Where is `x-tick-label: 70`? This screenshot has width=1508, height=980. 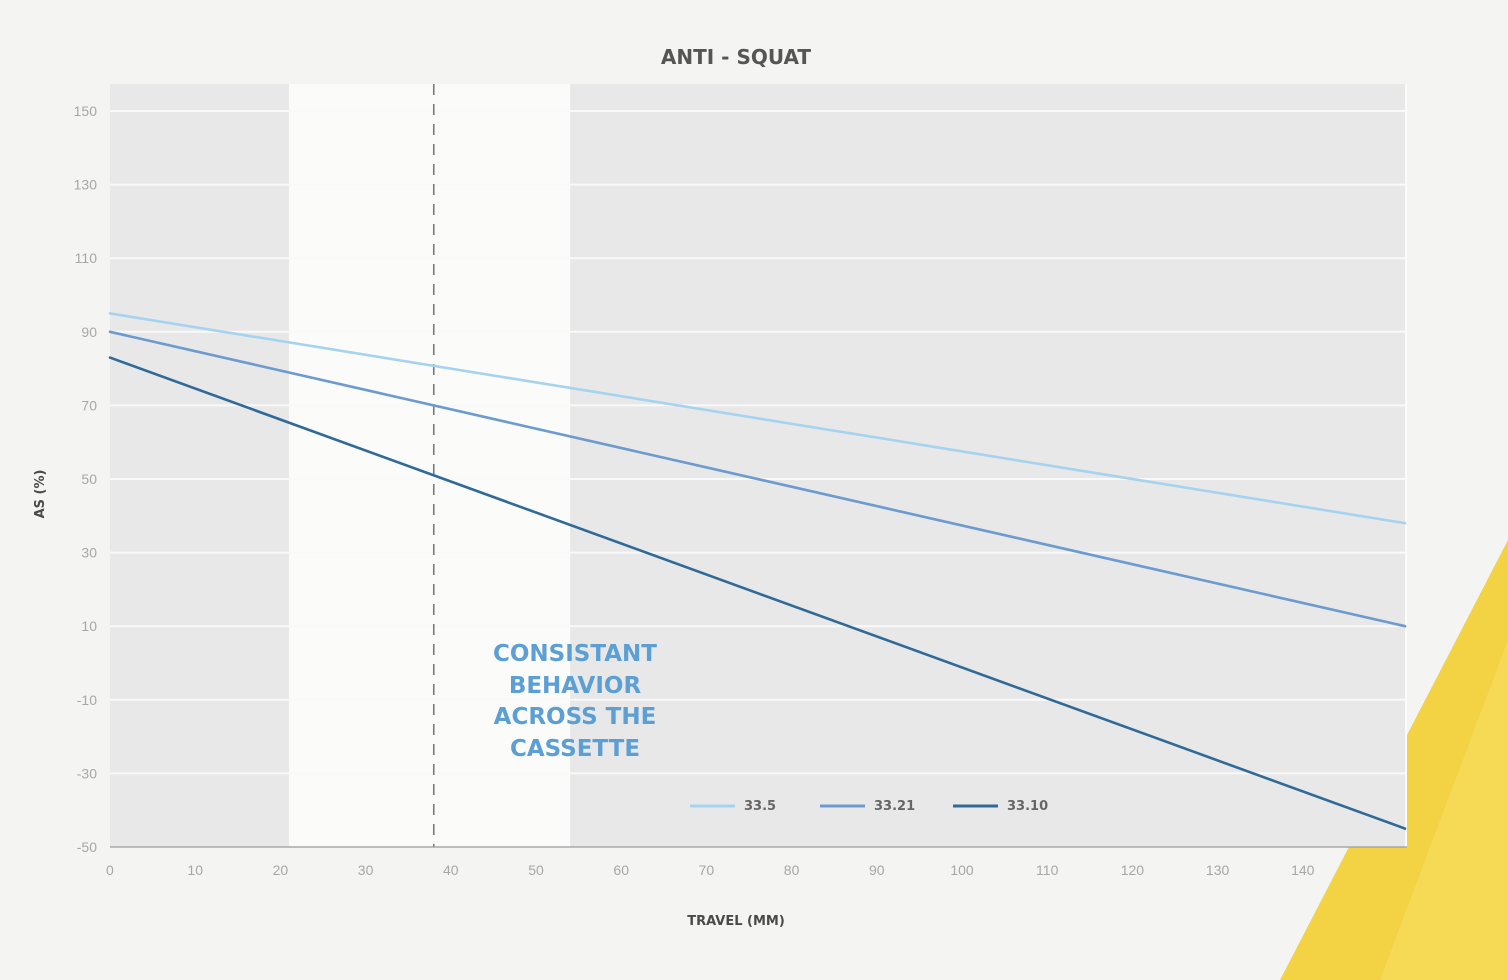
x-tick-label: 70 is located at coordinates (707, 870).